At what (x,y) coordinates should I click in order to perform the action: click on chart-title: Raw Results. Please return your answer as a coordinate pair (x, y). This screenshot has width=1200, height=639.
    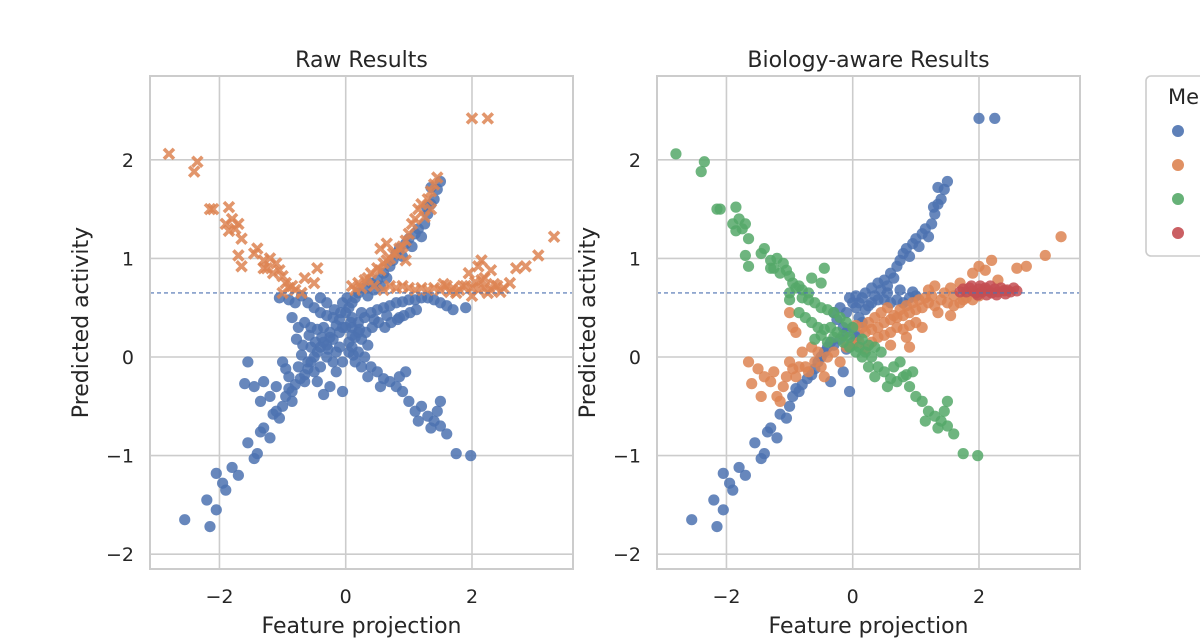
    Looking at the image, I should click on (361, 60).